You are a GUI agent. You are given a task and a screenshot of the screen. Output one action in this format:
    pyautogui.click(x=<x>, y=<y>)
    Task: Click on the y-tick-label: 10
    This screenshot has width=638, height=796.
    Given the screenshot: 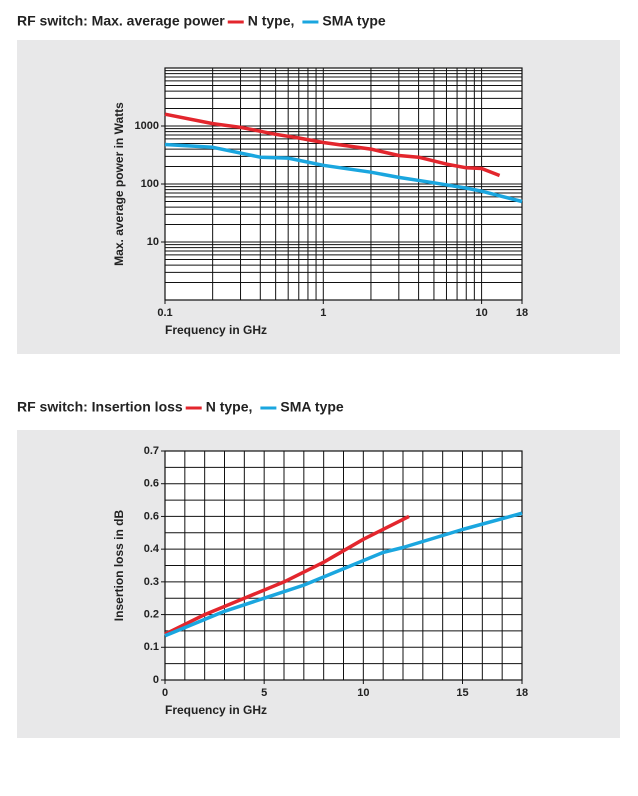 What is the action you would take?
    pyautogui.click(x=153, y=242)
    